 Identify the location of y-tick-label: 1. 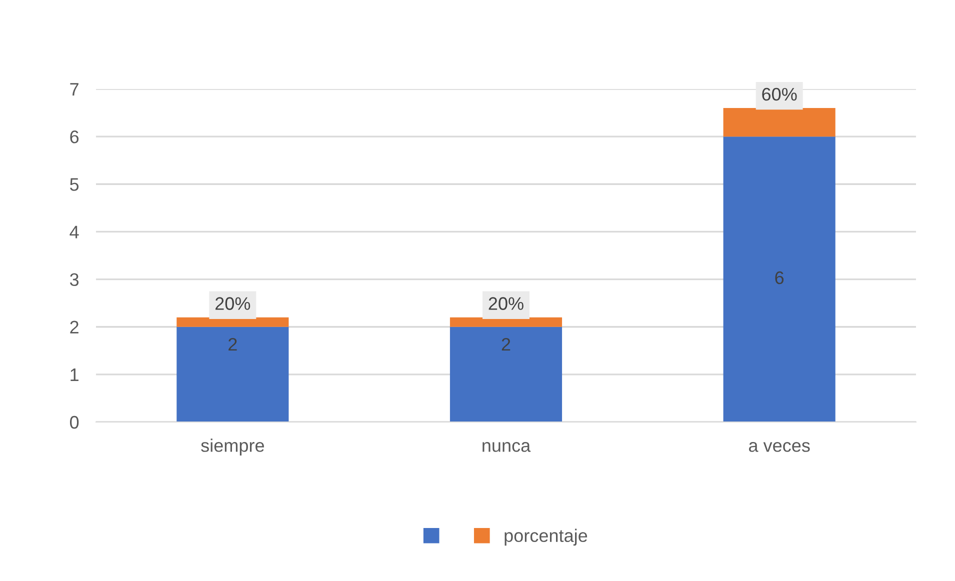
(74, 374).